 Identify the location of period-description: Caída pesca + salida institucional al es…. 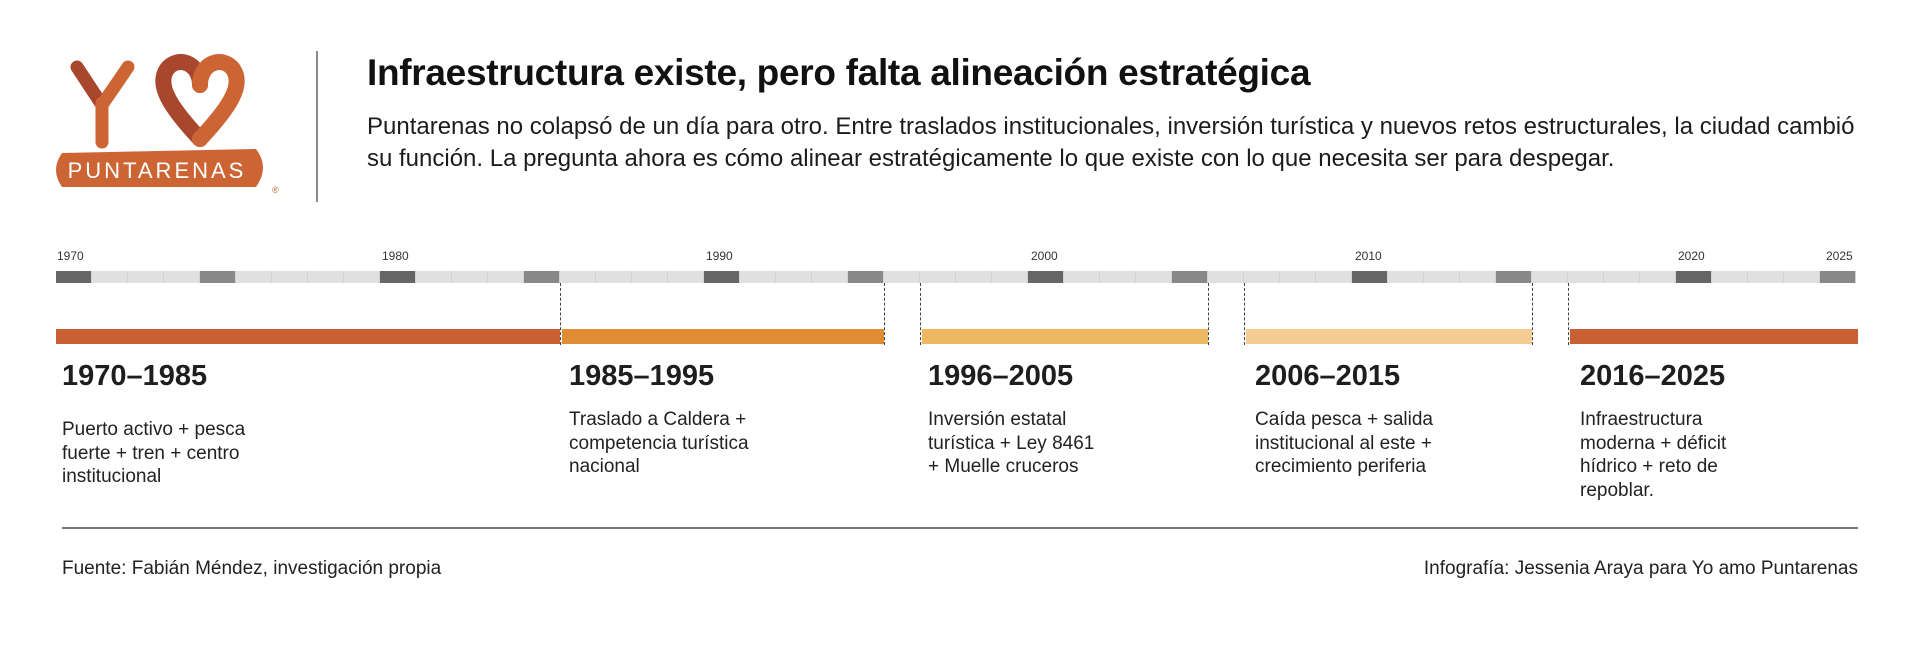
(1344, 443).